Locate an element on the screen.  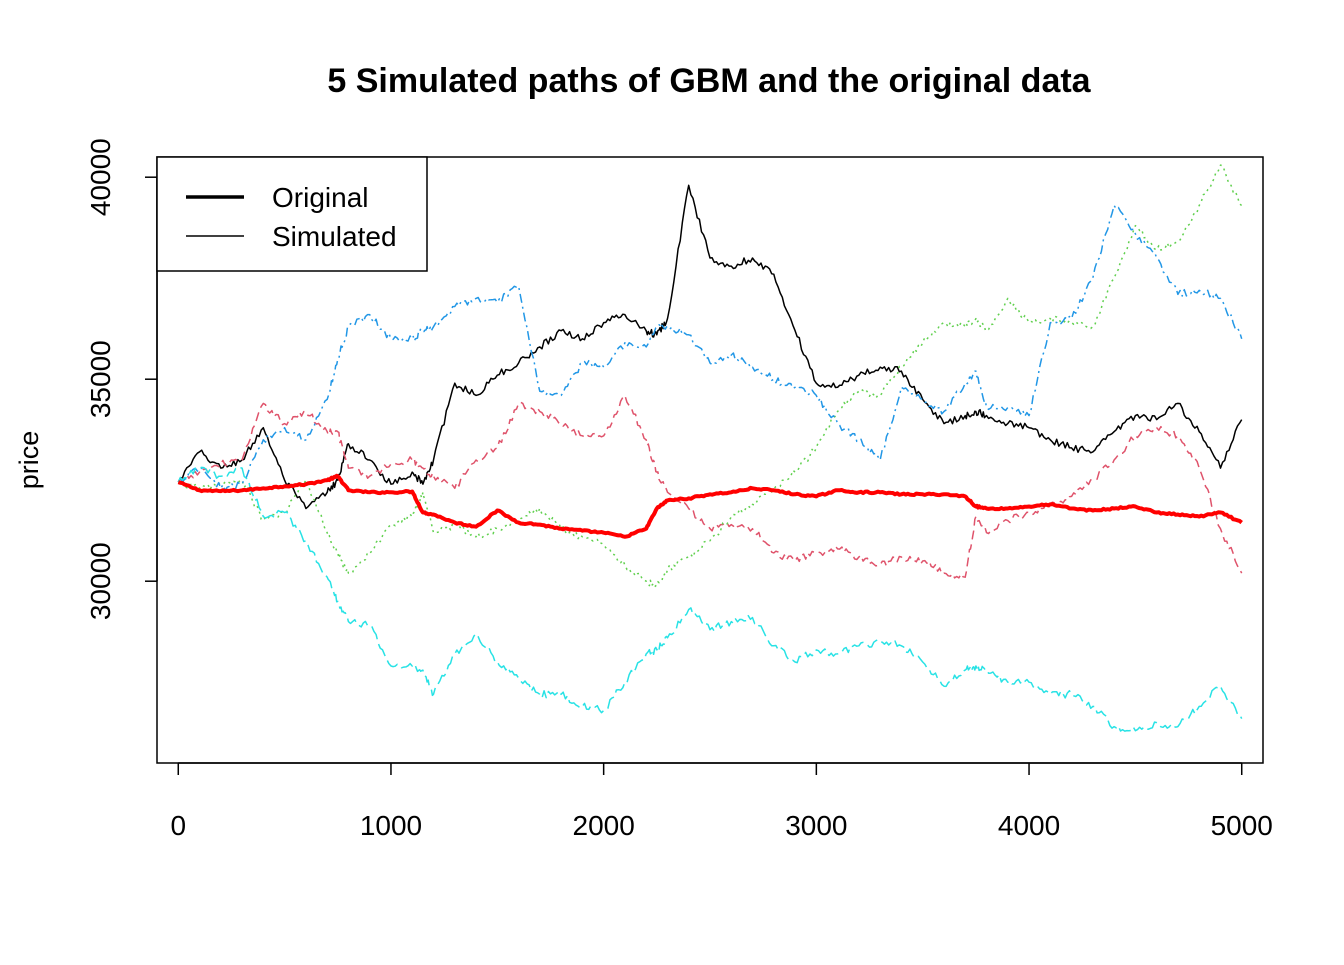
x-tick-label: 4000 is located at coordinates (1029, 825).